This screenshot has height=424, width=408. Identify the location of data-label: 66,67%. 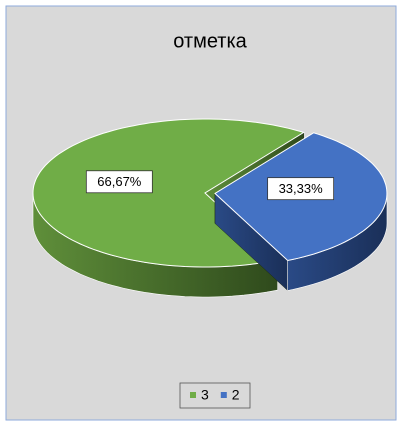
(119, 181).